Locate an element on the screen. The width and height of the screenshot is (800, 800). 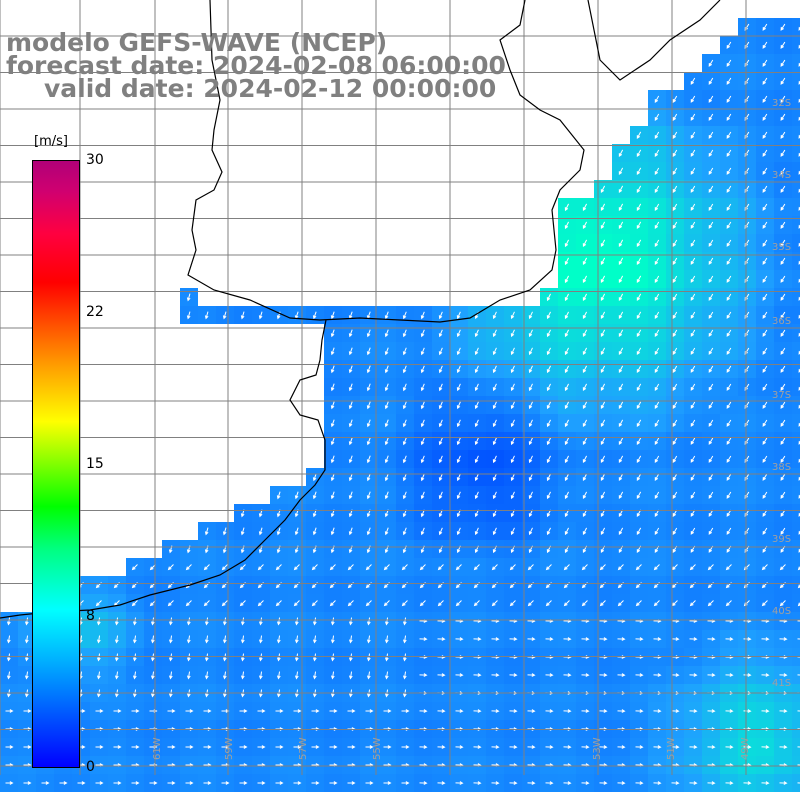
lat-label: 38S is located at coordinates (781, 467).